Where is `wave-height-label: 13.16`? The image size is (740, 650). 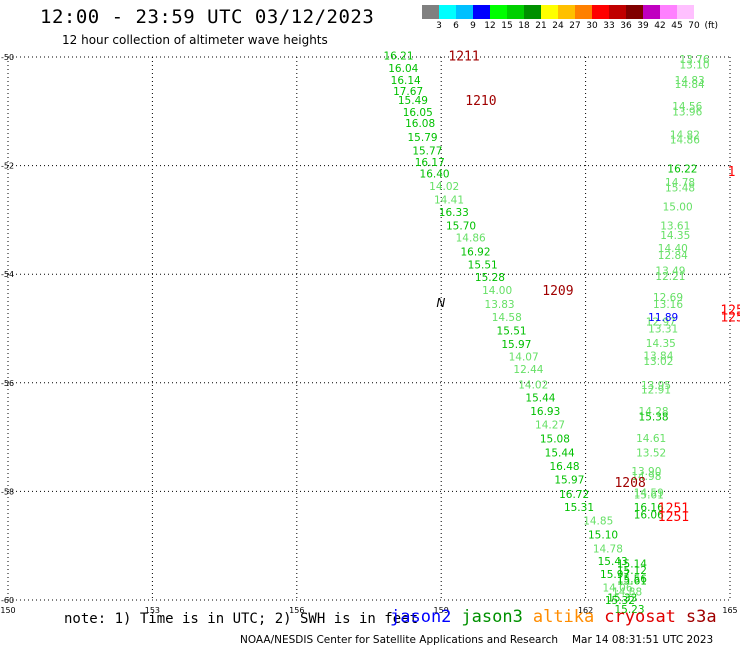 wave-height-label: 13.16 is located at coordinates (668, 305).